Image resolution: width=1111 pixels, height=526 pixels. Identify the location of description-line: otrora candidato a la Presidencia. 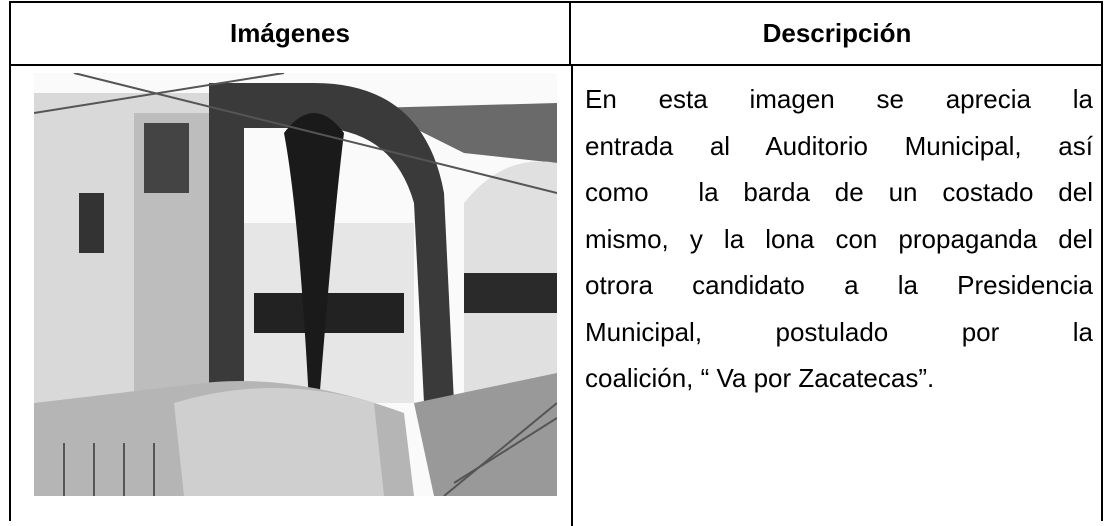
(839, 285).